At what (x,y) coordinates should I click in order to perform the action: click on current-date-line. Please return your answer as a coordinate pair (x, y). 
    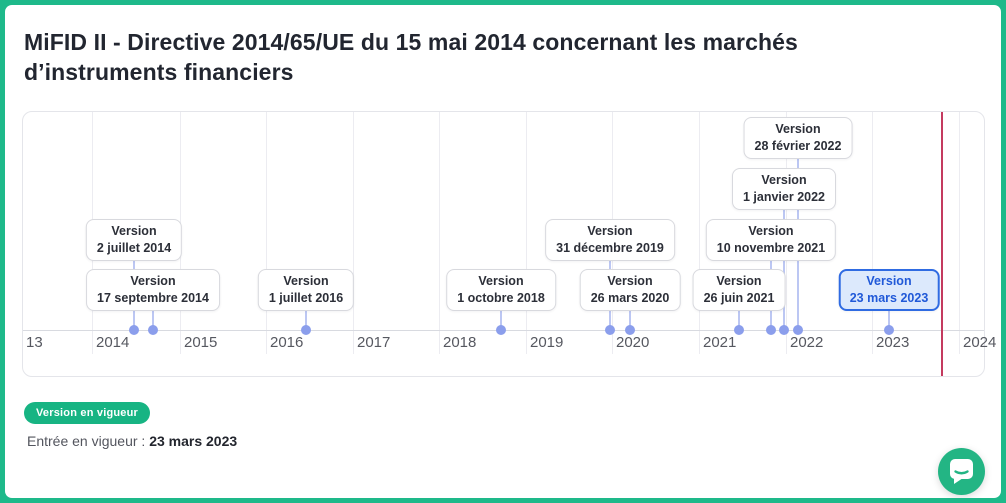
    Looking at the image, I should click on (942, 244).